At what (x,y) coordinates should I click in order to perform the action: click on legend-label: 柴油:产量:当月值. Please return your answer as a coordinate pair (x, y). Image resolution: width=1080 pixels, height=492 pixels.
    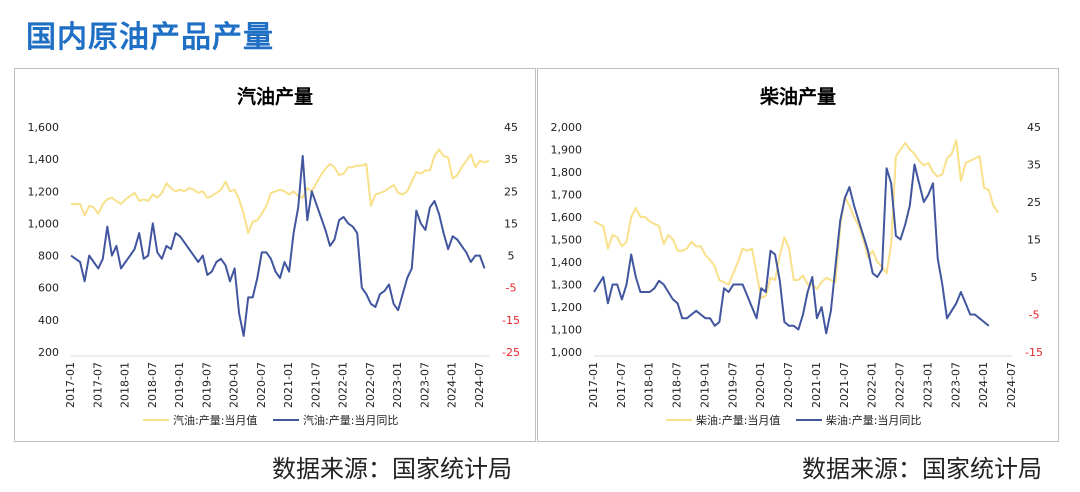
    Looking at the image, I should click on (738, 420).